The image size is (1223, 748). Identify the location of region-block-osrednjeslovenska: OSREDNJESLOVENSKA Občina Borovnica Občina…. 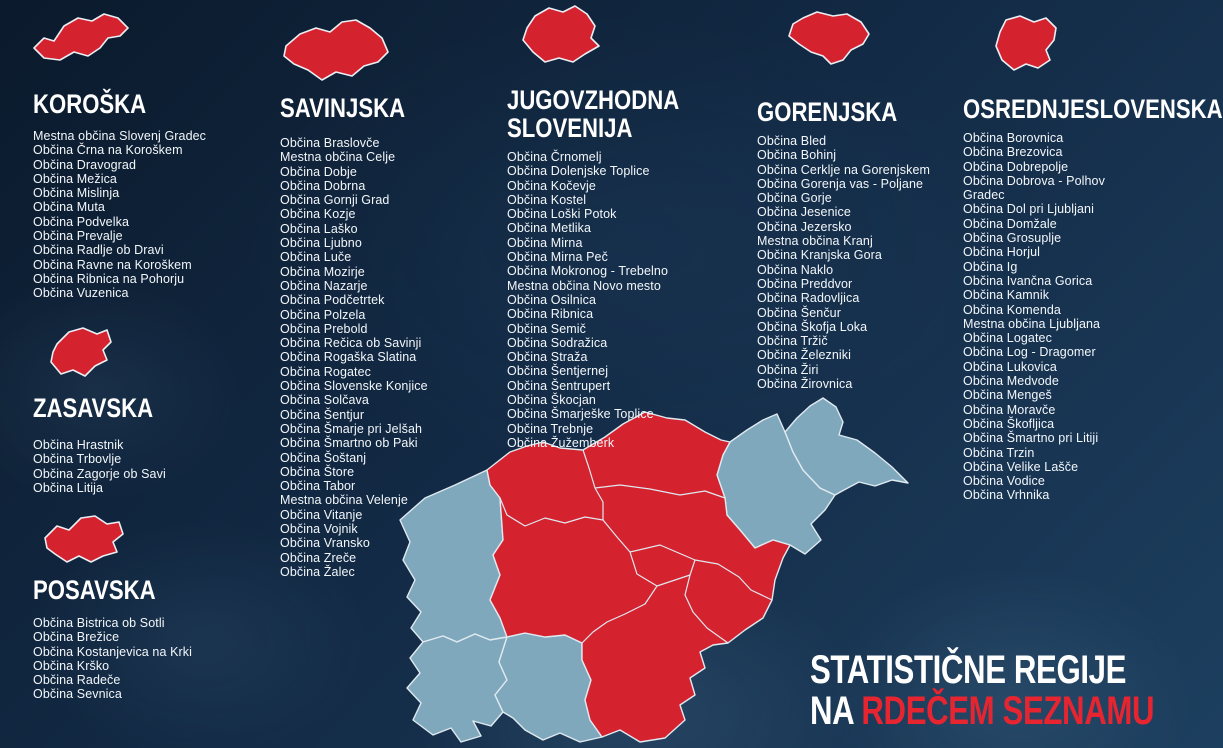
(1093, 257).